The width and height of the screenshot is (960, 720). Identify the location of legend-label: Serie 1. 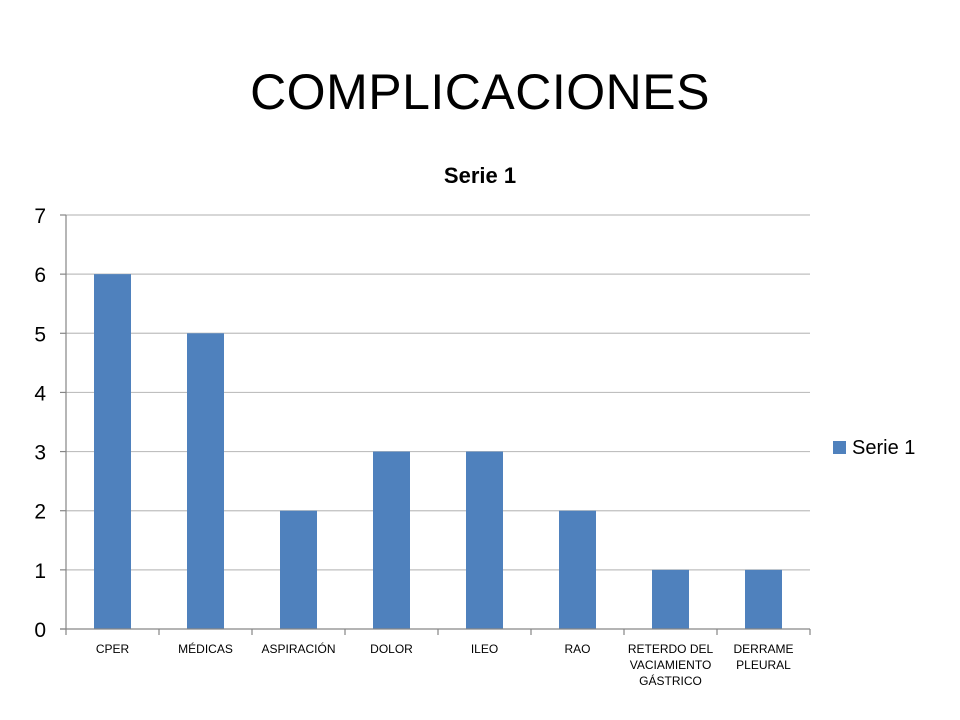
(883, 448).